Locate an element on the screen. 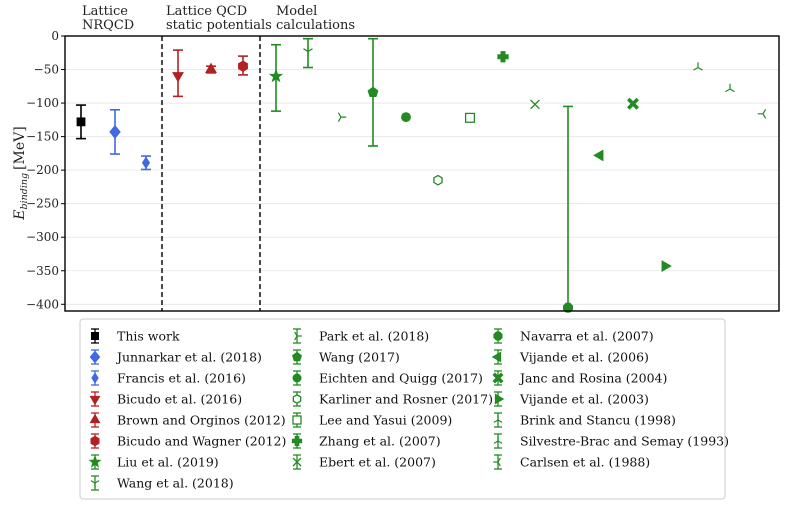 The width and height of the screenshot is (789, 506). y-tick-label: 0 is located at coordinates (55, 36).